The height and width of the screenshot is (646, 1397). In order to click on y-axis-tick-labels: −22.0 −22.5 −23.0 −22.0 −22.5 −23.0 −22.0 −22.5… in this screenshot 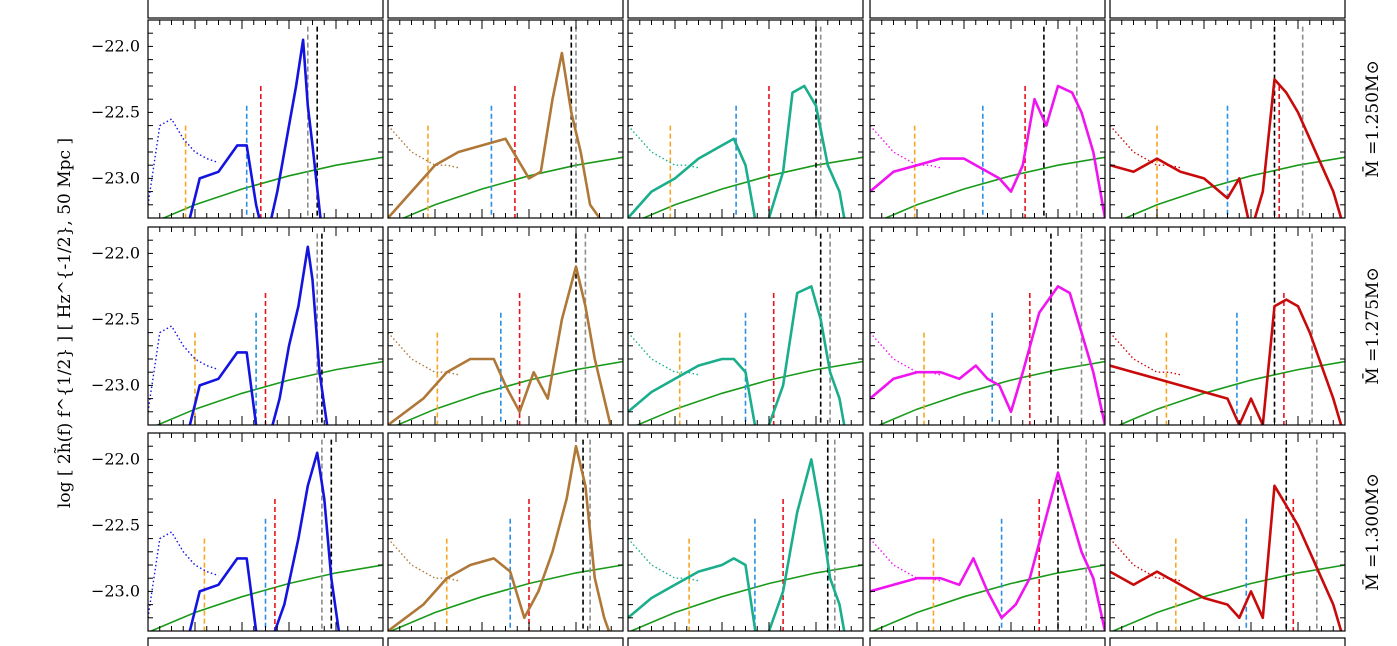, I will do `click(115, 318)`.